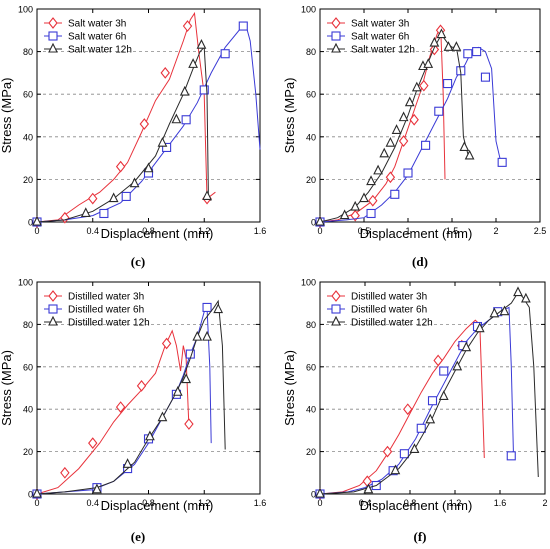 This screenshot has width=550, height=549. I want to click on legend-label: Distilled water 6h, so click(106, 310).